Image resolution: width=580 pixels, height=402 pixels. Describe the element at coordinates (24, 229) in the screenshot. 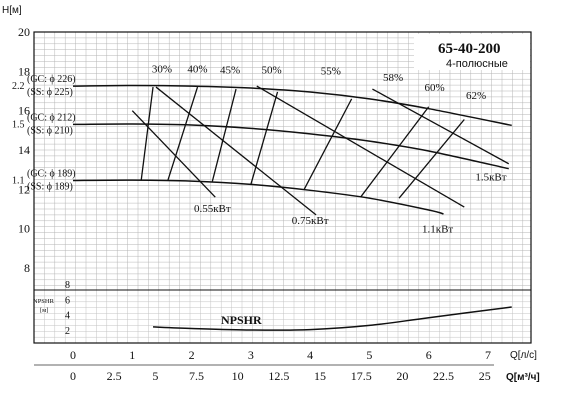

I see `y-tick-label: 10` at that location.